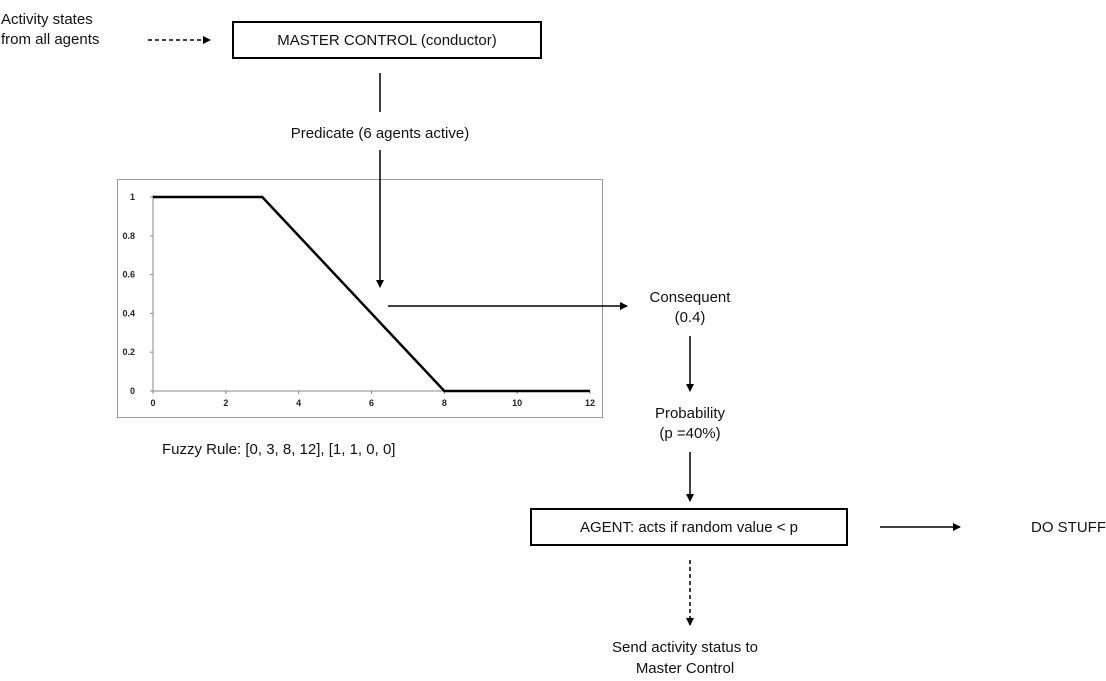 The image size is (1106, 681). What do you see at coordinates (132, 391) in the screenshot?
I see `y-tick-label: 0` at bounding box center [132, 391].